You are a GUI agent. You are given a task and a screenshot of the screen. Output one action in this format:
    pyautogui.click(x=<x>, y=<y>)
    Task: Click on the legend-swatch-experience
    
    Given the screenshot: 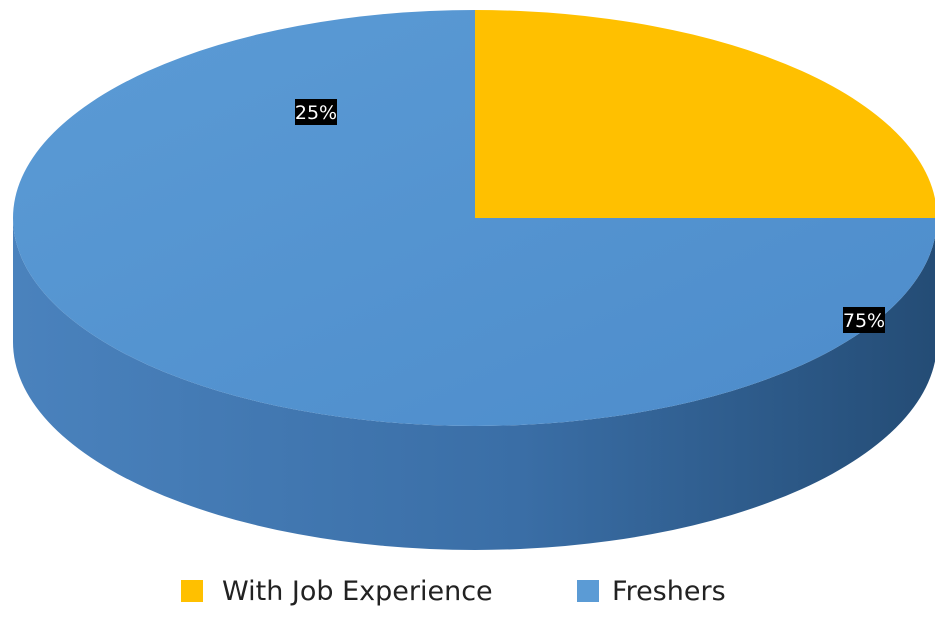 What is the action you would take?
    pyautogui.click(x=192, y=591)
    